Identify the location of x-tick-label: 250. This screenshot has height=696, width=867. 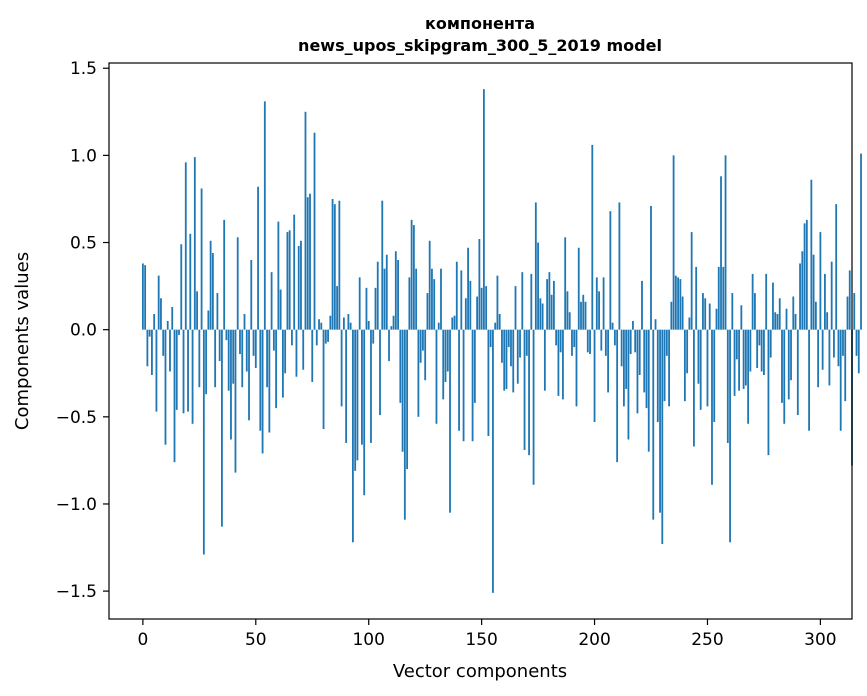
(707, 640).